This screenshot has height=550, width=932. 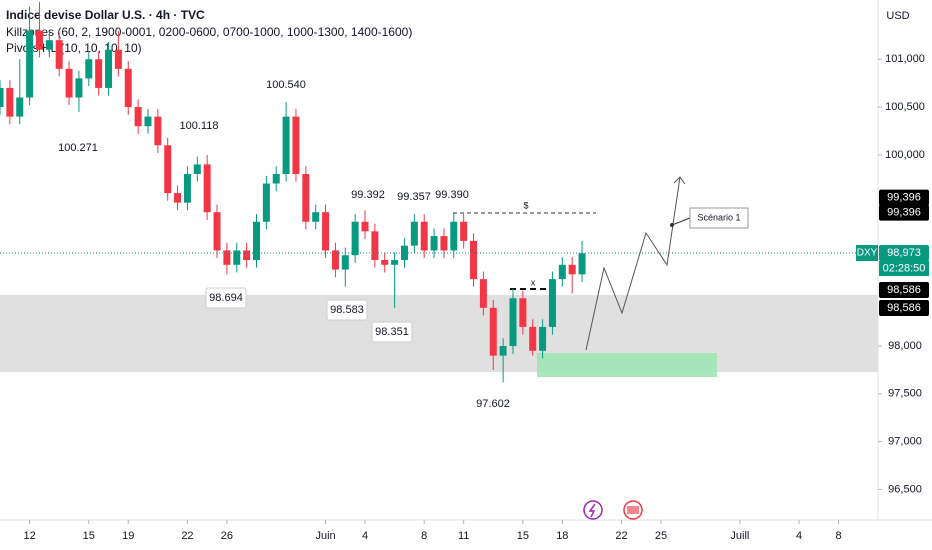 I want to click on pivot-label: 100.118, so click(x=199, y=126).